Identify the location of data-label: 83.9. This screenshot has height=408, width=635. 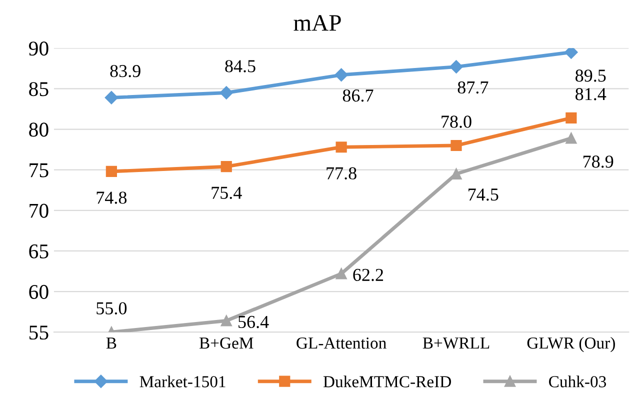
(125, 71).